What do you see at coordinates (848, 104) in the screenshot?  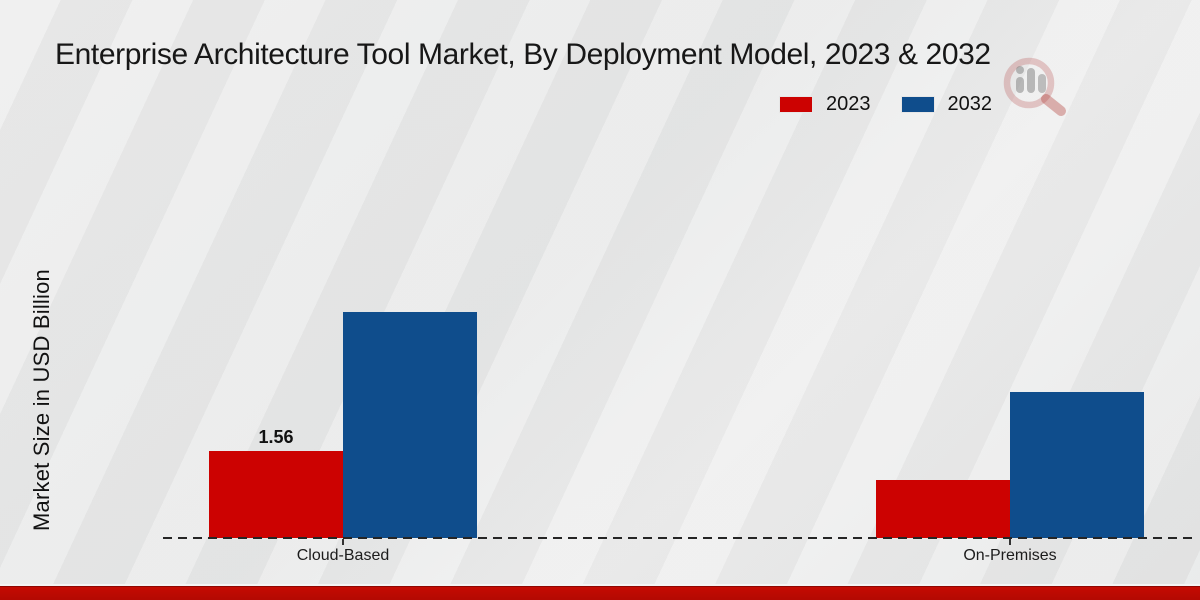 I see `legend-label-2023: 2023` at bounding box center [848, 104].